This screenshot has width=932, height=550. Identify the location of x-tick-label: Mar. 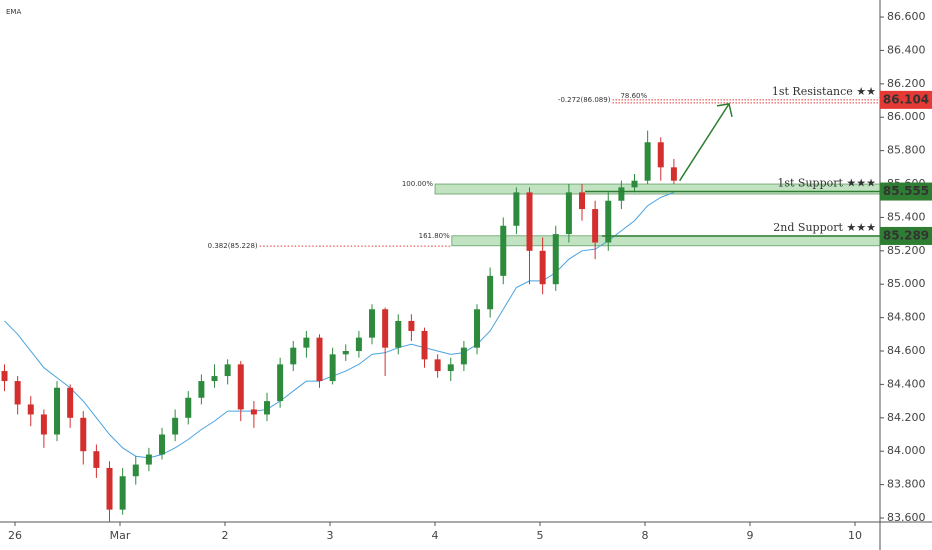
(120, 535).